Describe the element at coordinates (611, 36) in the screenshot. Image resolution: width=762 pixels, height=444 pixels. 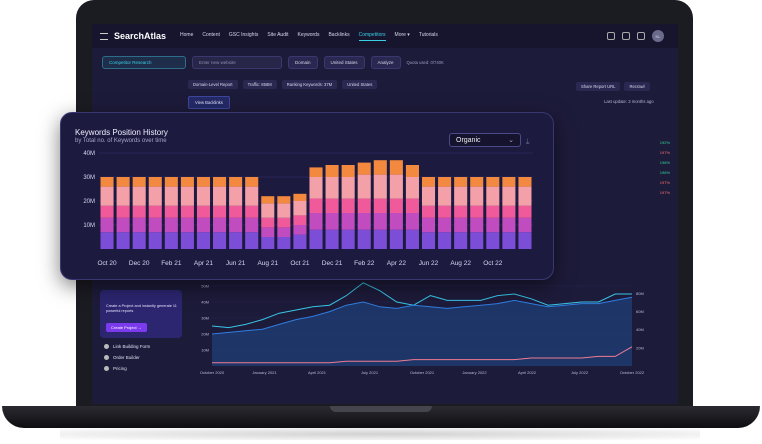
I see `screen-icon` at that location.